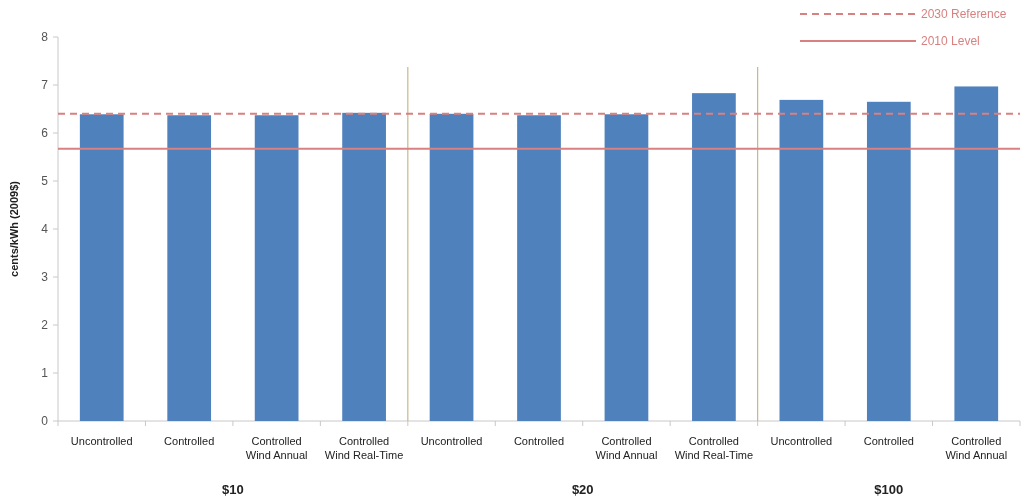  I want to click on y-tick-label: 3, so click(45, 277).